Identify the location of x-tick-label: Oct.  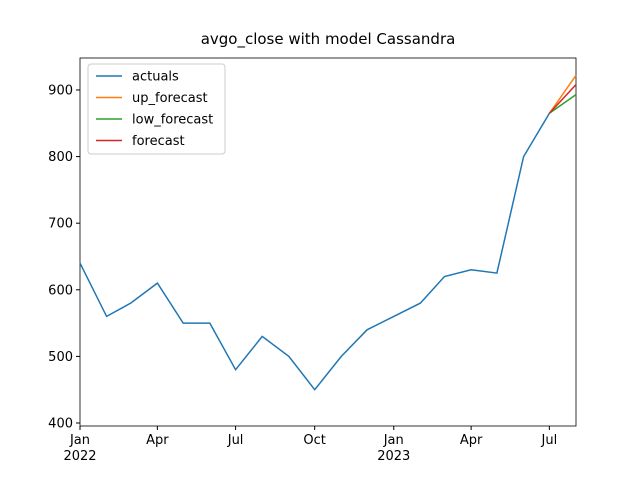
(314, 440).